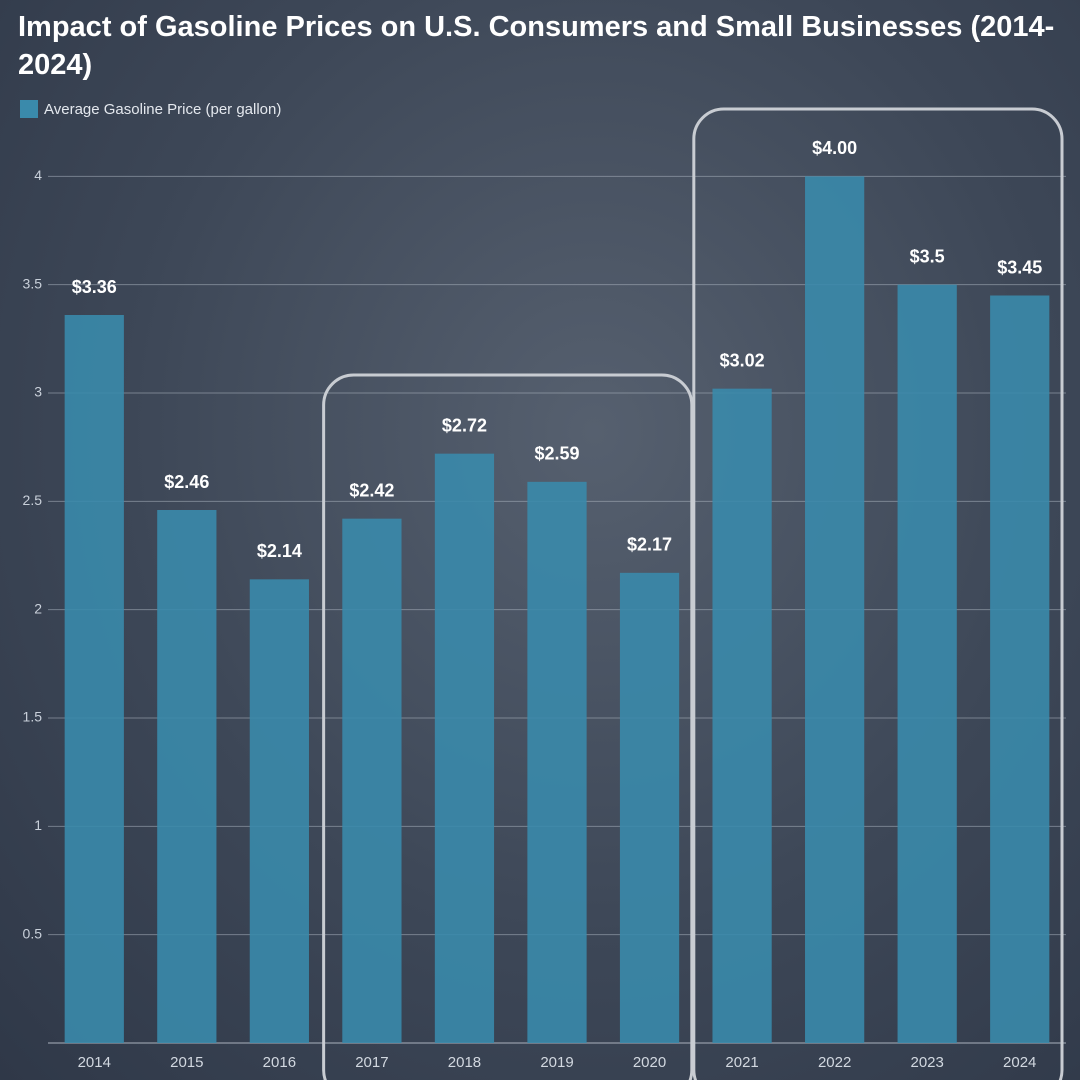  Describe the element at coordinates (741, 1062) in the screenshot. I see `x-tick-label: 2021` at that location.